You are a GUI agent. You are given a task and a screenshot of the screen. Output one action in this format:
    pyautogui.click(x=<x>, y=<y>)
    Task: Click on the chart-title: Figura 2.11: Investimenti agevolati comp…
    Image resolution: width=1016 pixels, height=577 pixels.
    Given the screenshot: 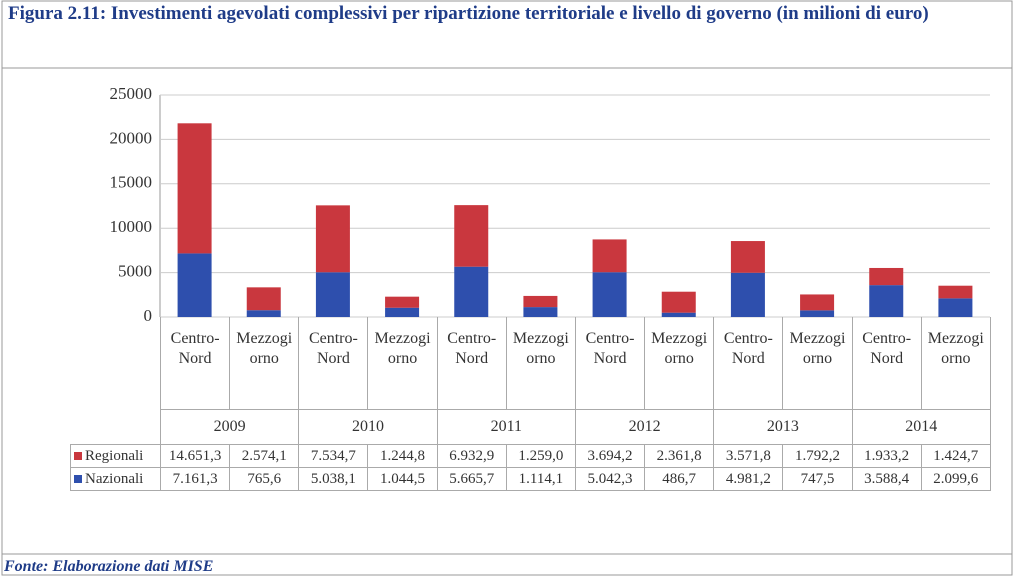 What is the action you would take?
    pyautogui.click(x=468, y=13)
    